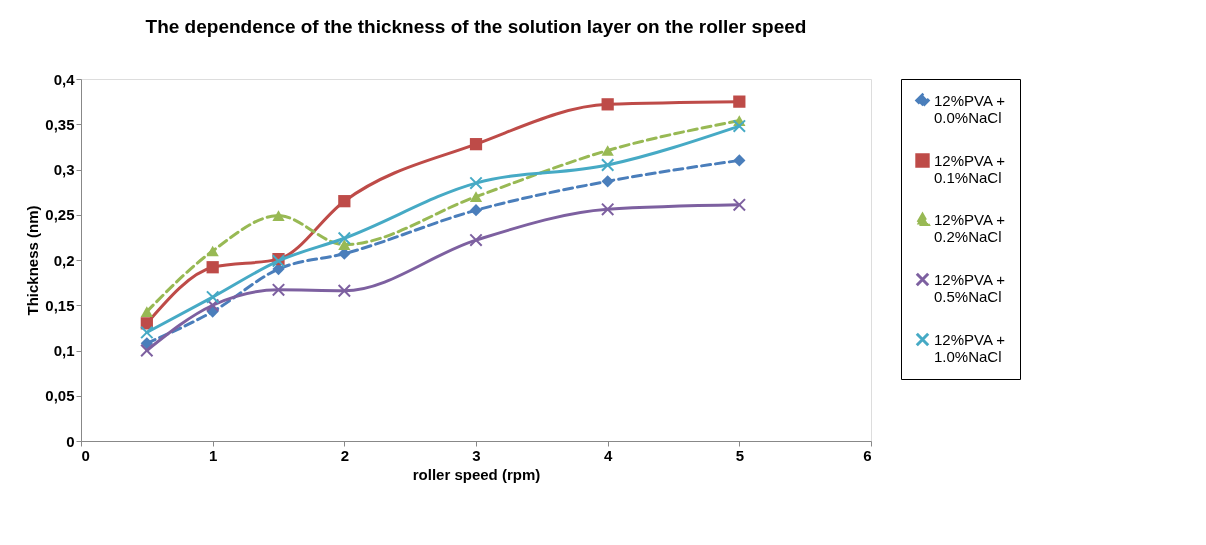 The height and width of the screenshot is (545, 1206). What do you see at coordinates (60, 215) in the screenshot?
I see `y-tick-label: 0,25` at bounding box center [60, 215].